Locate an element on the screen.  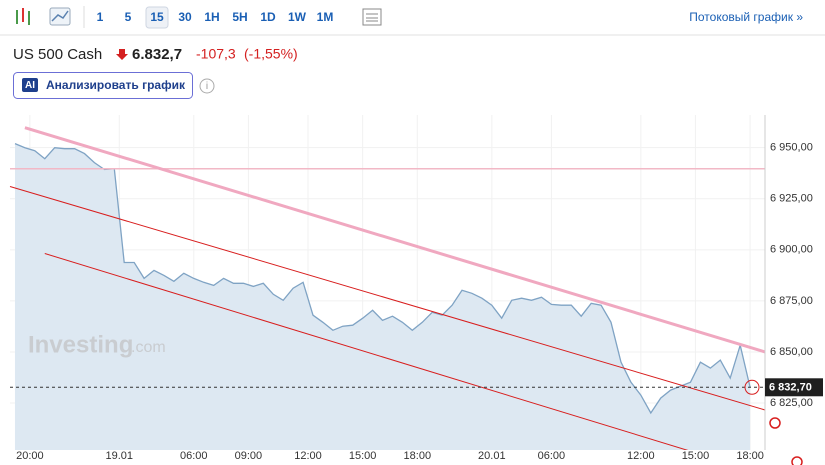
interval-button: 5 is located at coordinates (128, 17).